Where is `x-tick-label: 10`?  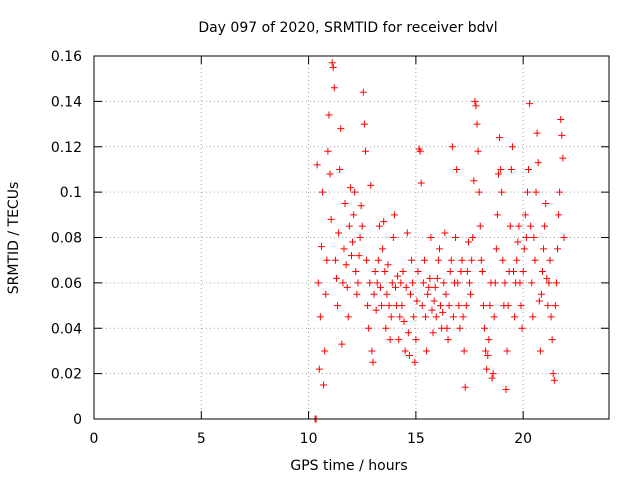
x-tick-label: 10 is located at coordinates (309, 439).